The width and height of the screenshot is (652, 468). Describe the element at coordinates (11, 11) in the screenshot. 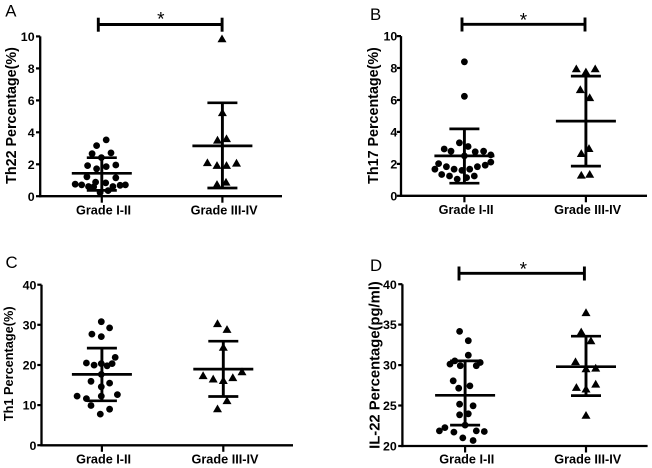

I see `svg-text: A` at that location.